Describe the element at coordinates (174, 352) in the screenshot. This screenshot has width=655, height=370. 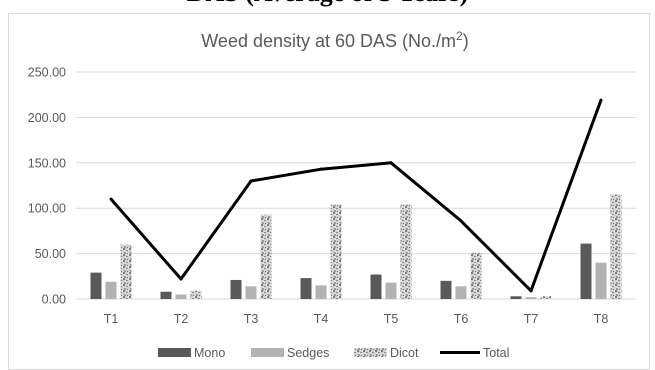
I see `legend-swatch-mono` at that location.